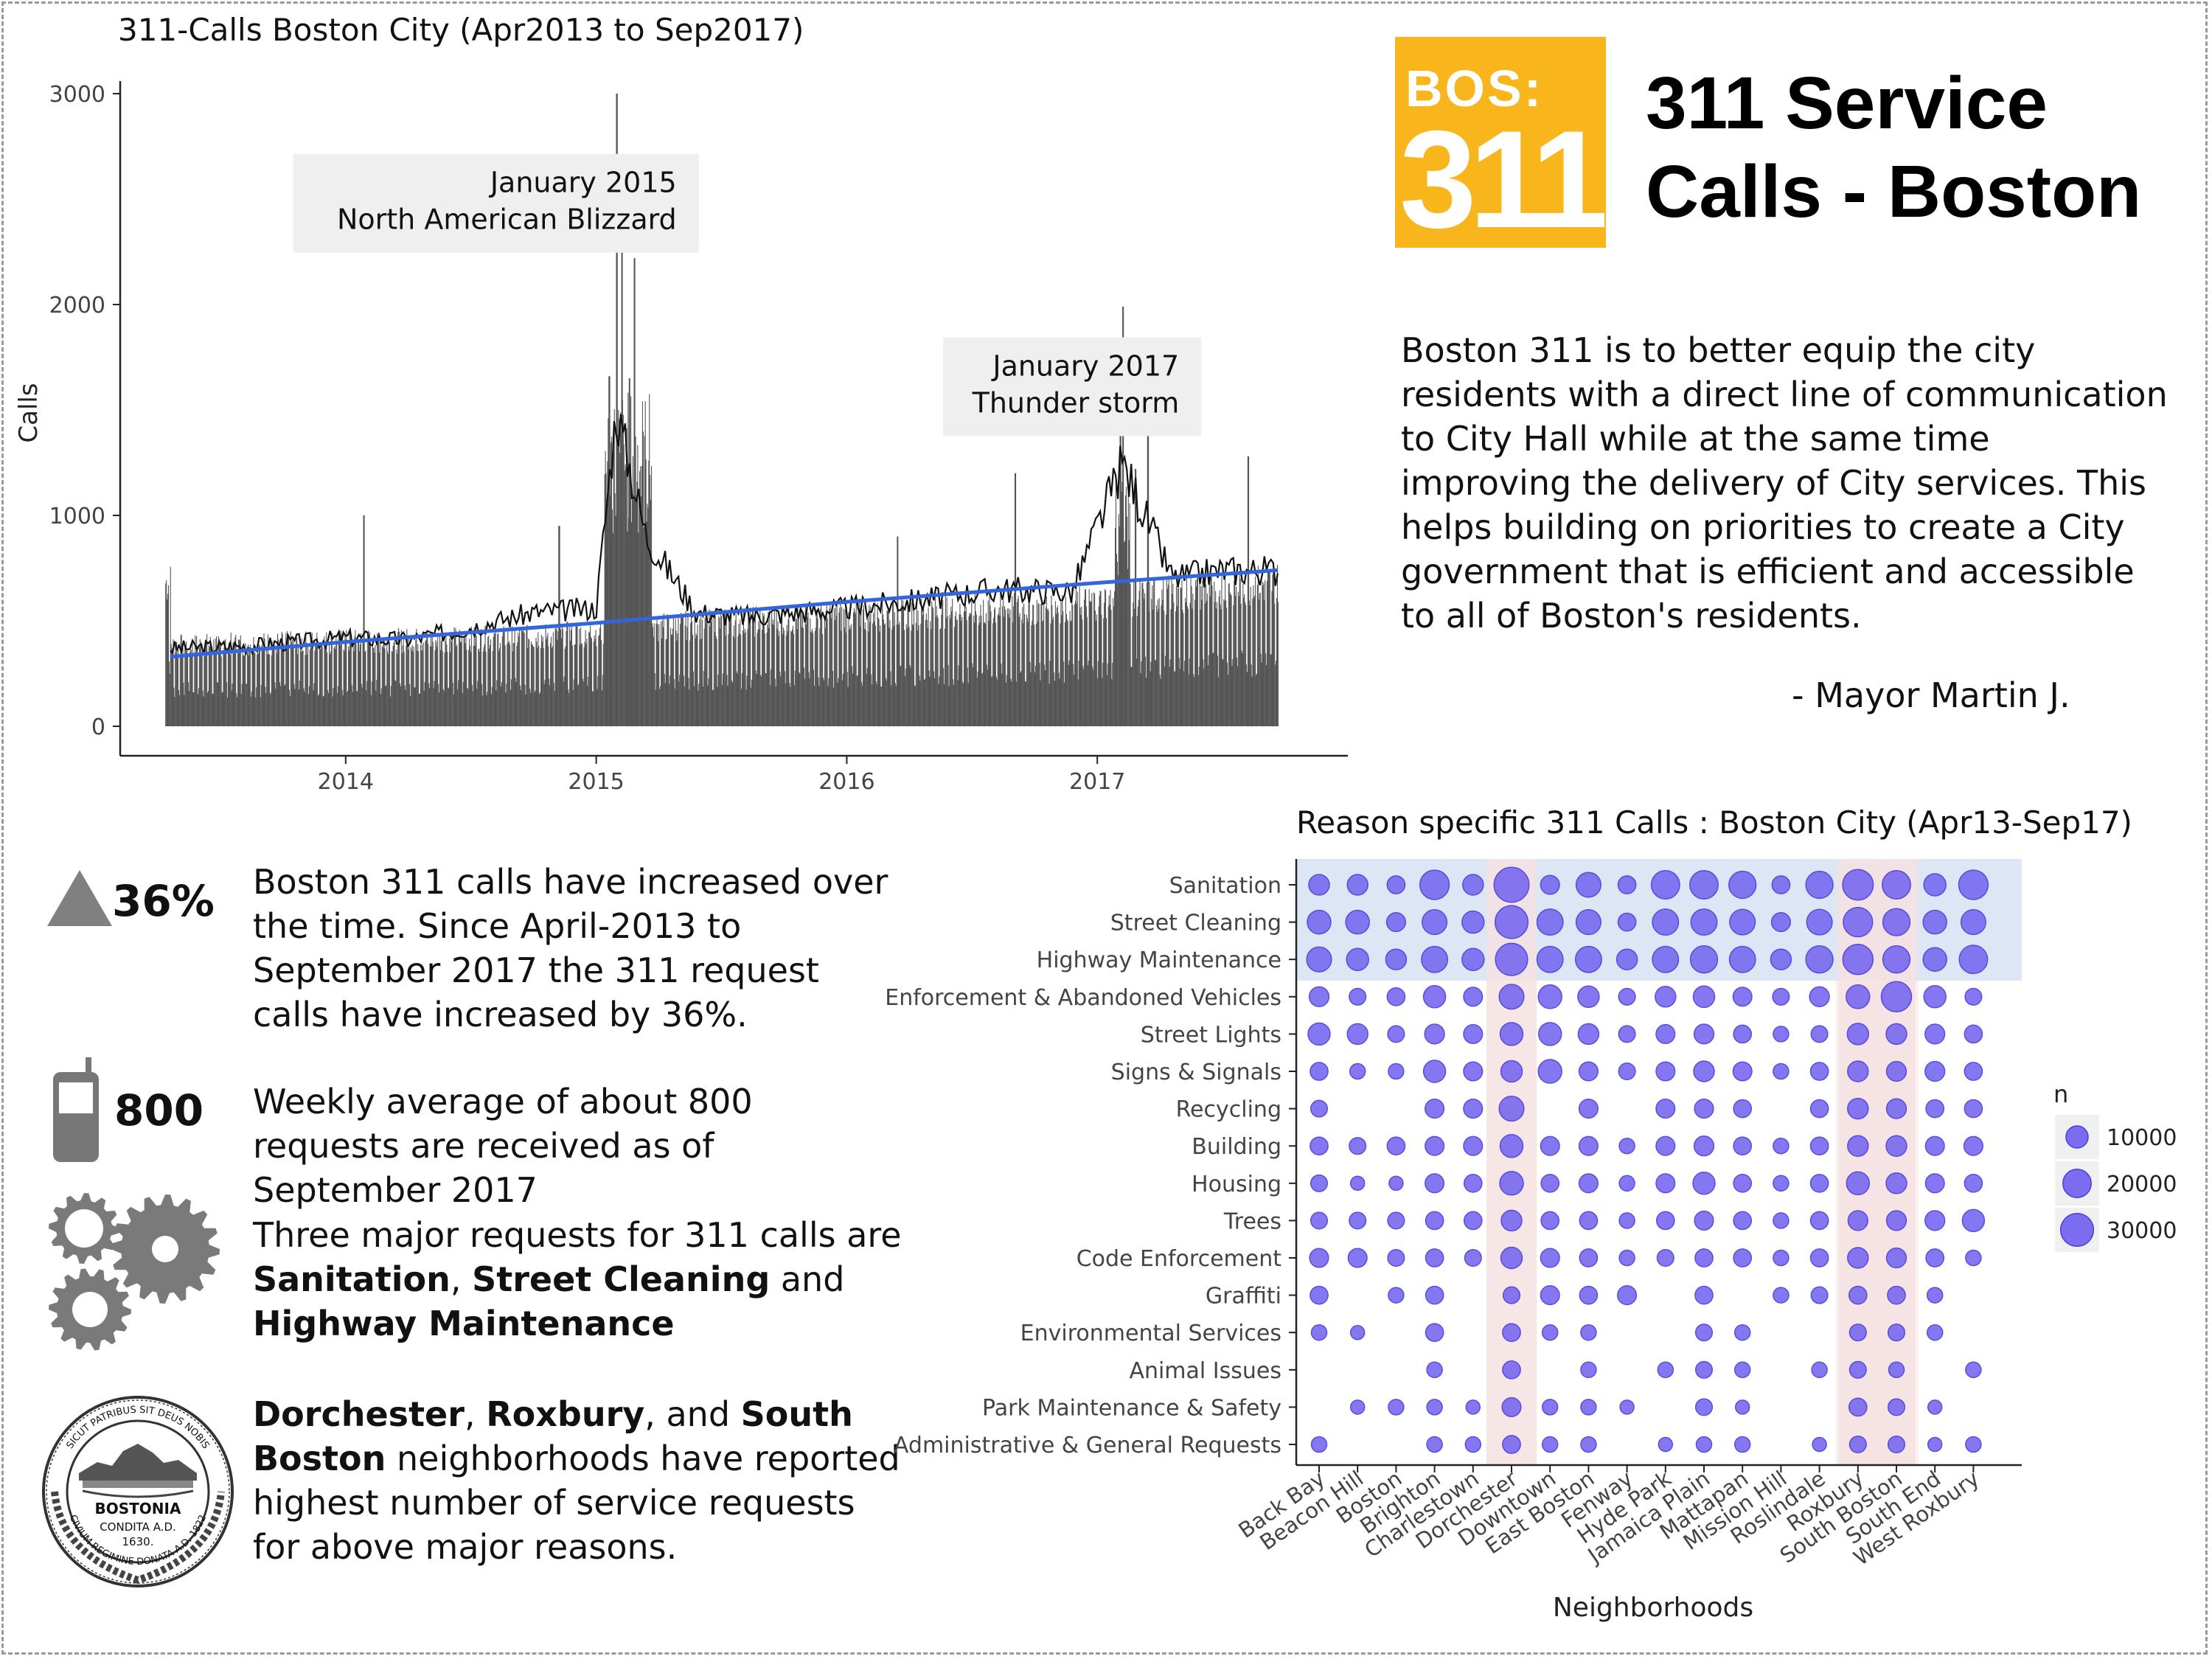 The width and height of the screenshot is (2212, 1659). Describe the element at coordinates (1647, 1160) in the screenshot. I see `bubble-points` at that location.